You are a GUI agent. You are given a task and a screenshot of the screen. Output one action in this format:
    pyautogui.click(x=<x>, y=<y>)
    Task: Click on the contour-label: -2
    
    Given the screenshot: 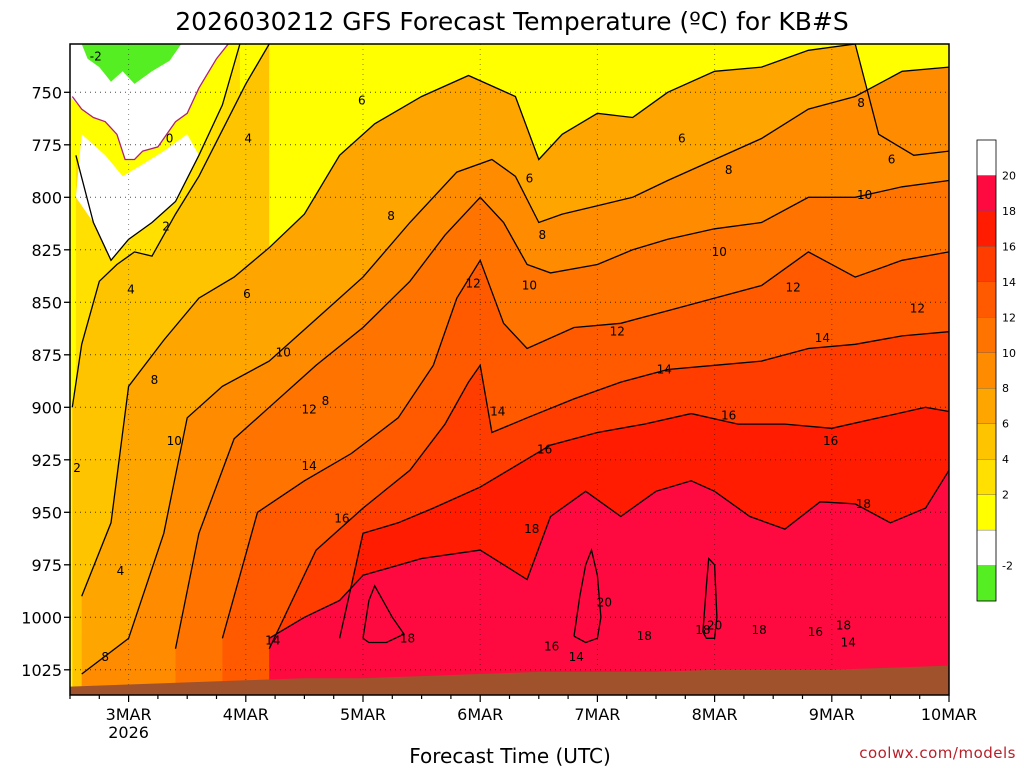 What is the action you would take?
    pyautogui.click(x=96, y=57)
    